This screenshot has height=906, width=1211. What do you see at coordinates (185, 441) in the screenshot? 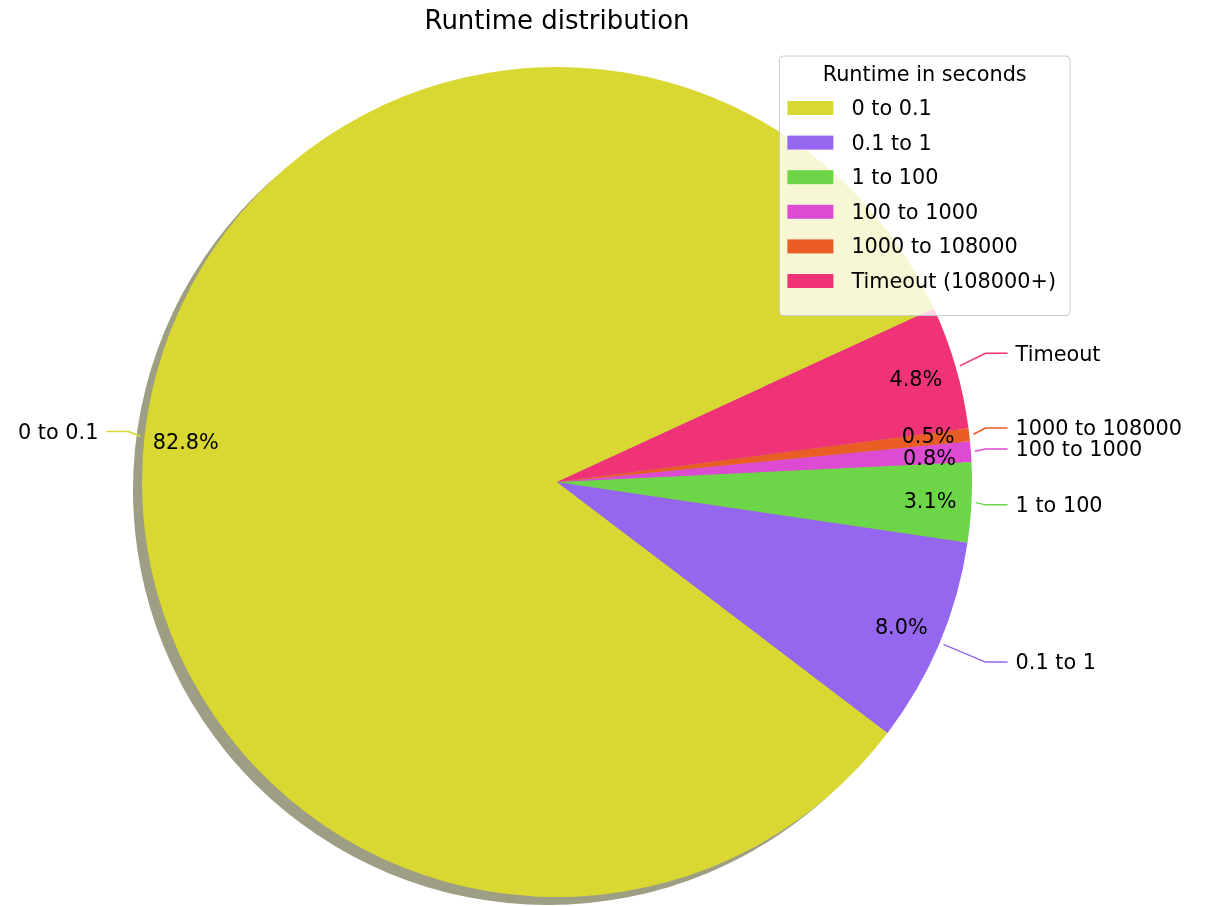
I see `data-label: 82.8%` at bounding box center [185, 441].